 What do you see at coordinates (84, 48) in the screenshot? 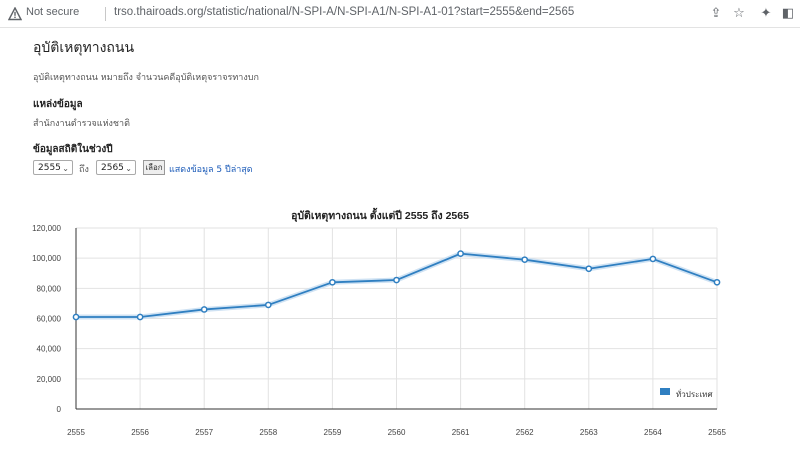
I see `page-title: อุบัติเหตุทางถนน` at bounding box center [84, 48].